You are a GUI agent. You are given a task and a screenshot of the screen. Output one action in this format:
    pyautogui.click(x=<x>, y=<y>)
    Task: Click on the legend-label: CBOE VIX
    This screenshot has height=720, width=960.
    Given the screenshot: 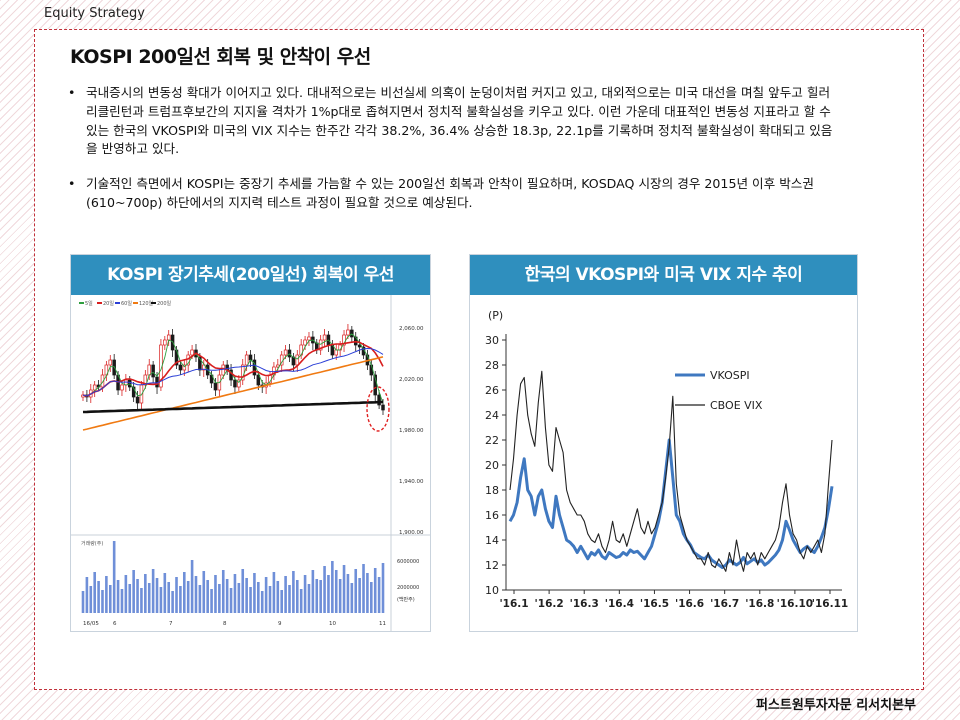 What is the action you would take?
    pyautogui.click(x=736, y=405)
    